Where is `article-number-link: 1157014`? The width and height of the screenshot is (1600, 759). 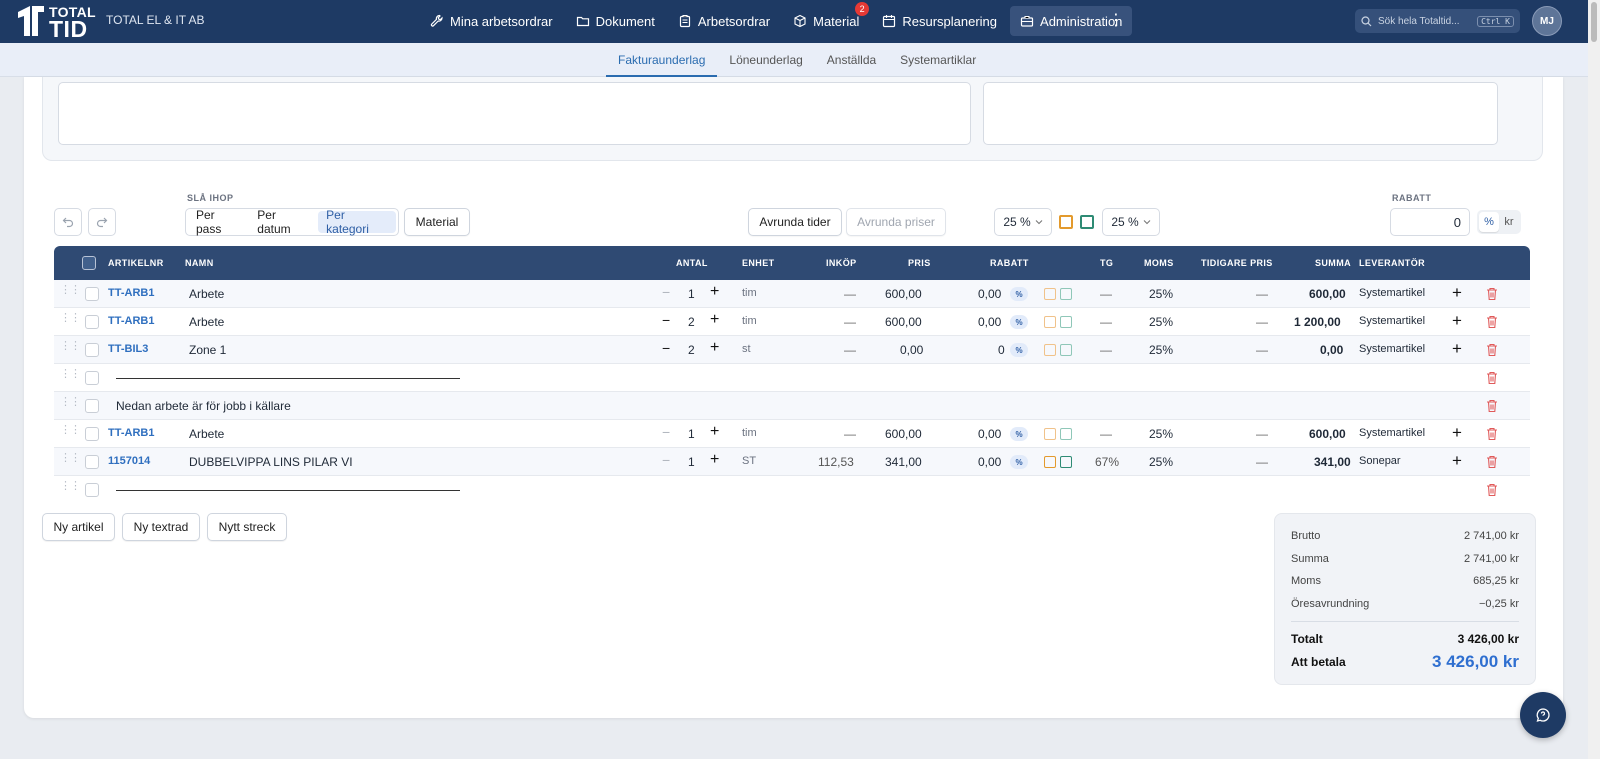
article-number-link: 1157014 is located at coordinates (129, 461).